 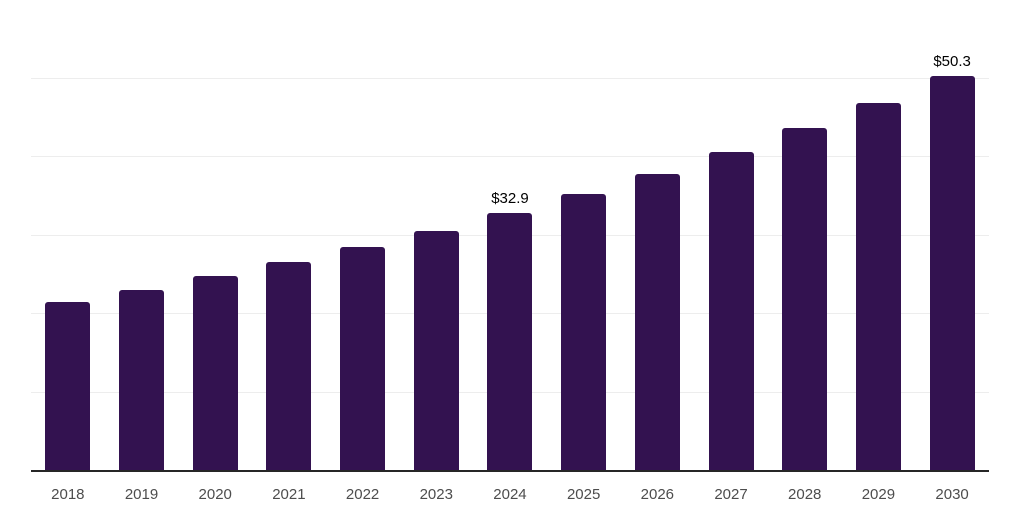 I want to click on x-tick-2028: 2028, so click(x=805, y=494).